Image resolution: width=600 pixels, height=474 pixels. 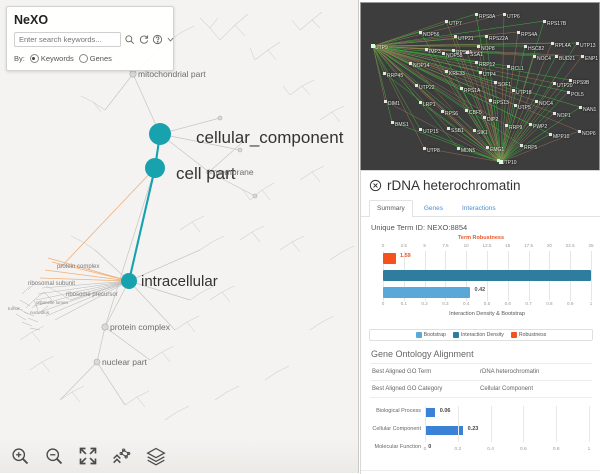 I want to click on tree-node-cellular-component, so click(x=160, y=134).